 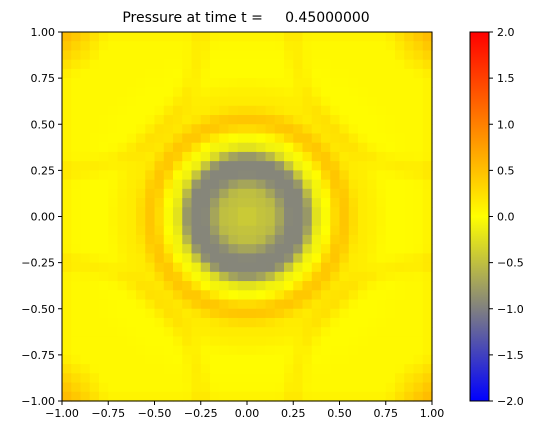 I want to click on x-tick-label: 0.00, so click(x=247, y=413).